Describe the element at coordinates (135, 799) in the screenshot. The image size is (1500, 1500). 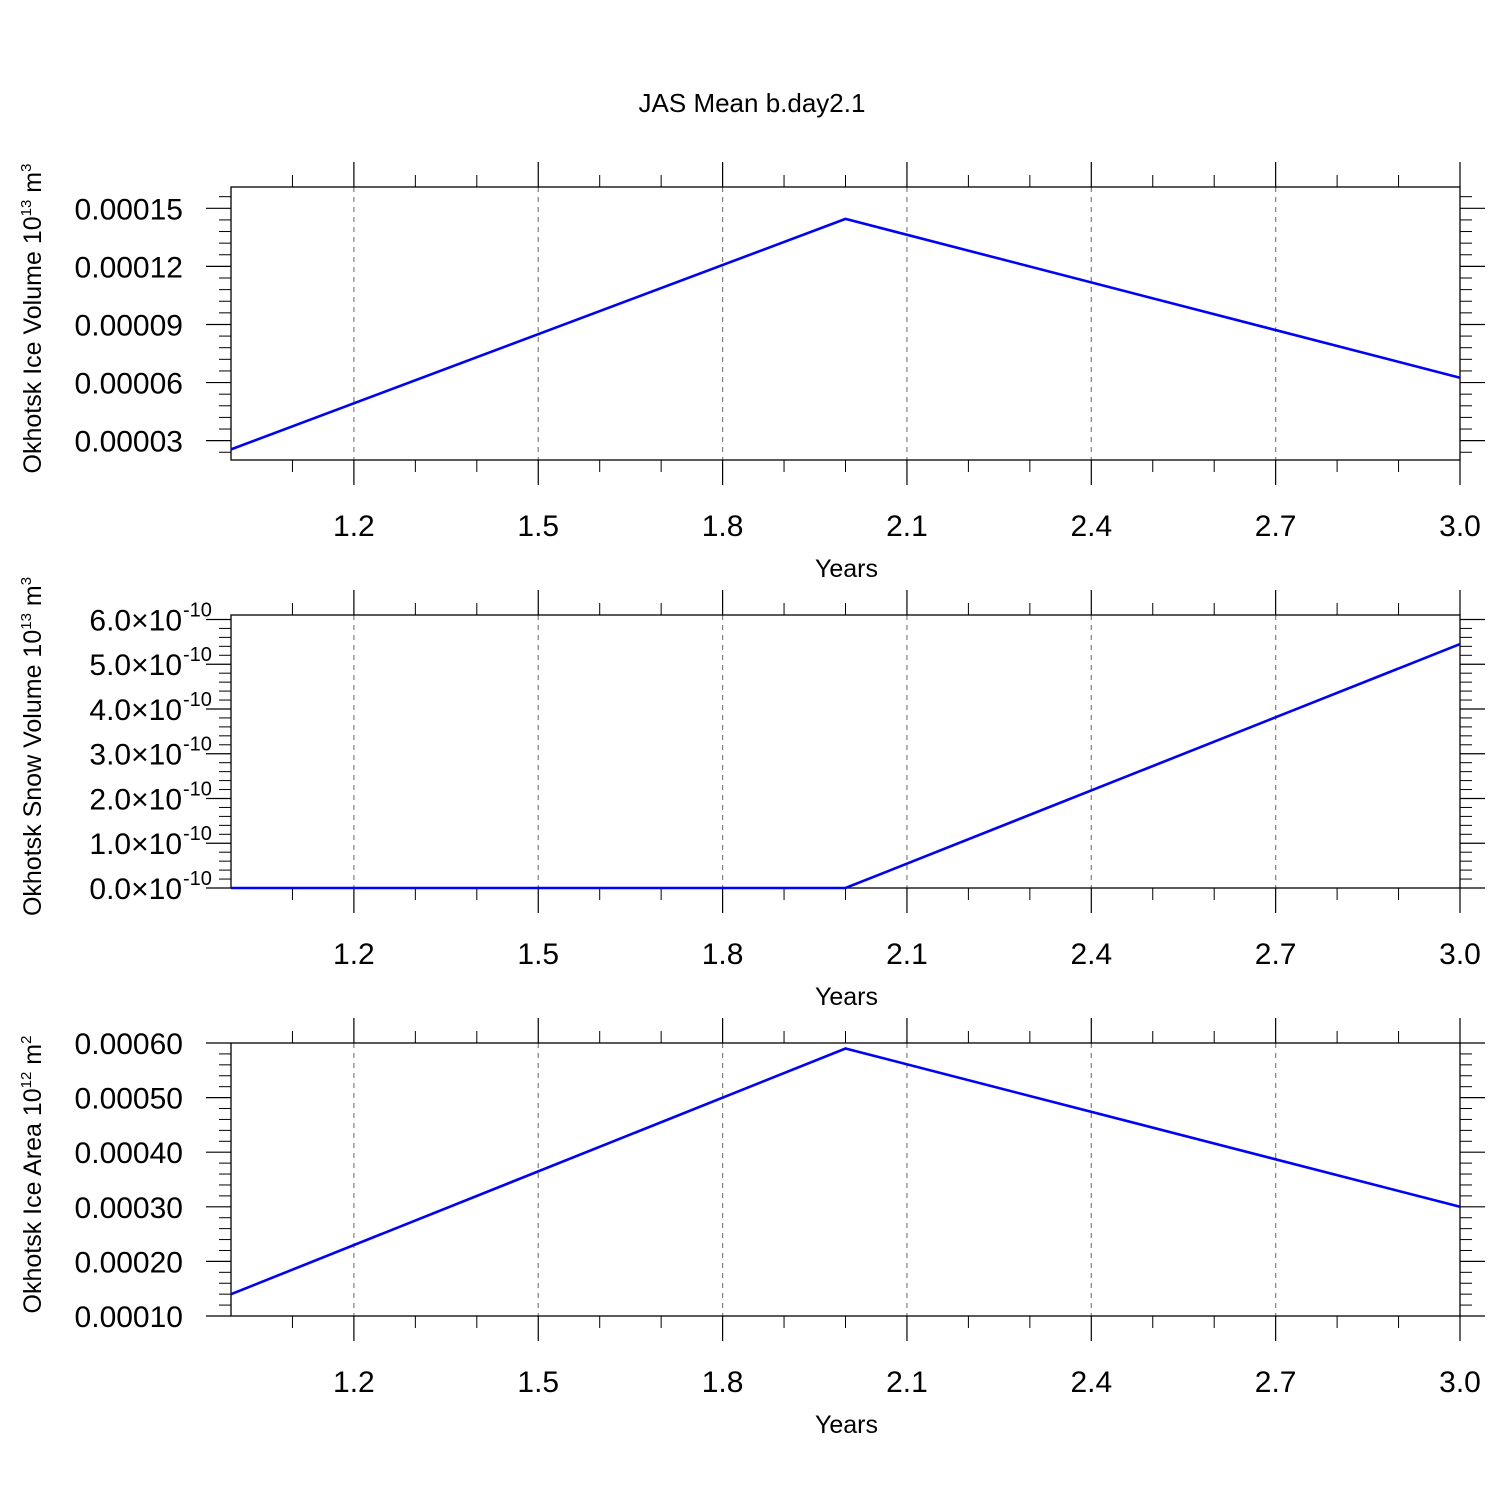
I see `panel-2-y-tick-label: 2.0×10` at that location.